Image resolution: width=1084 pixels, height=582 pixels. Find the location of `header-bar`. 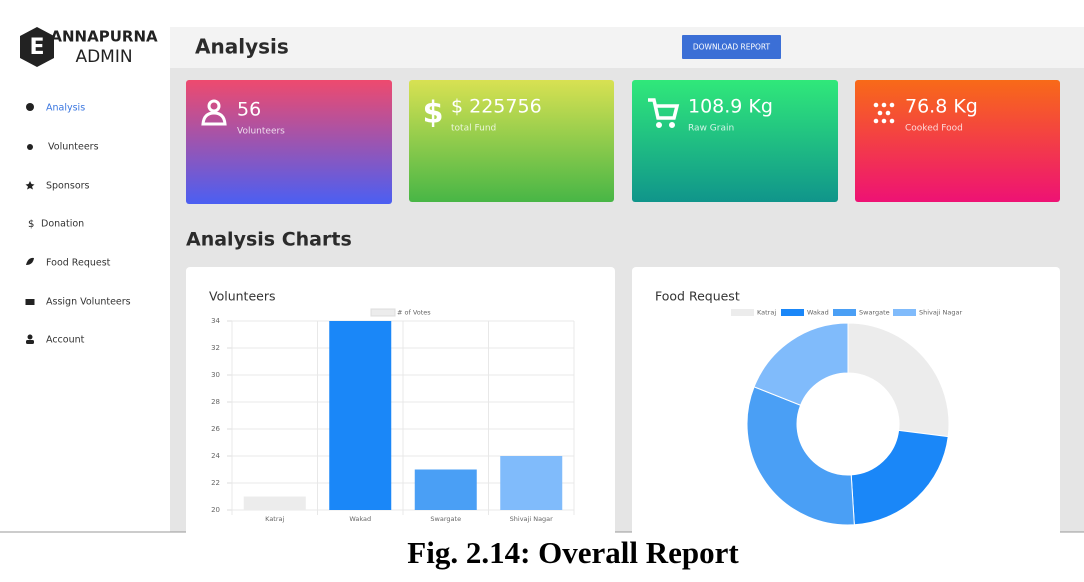

header-bar is located at coordinates (627, 47).